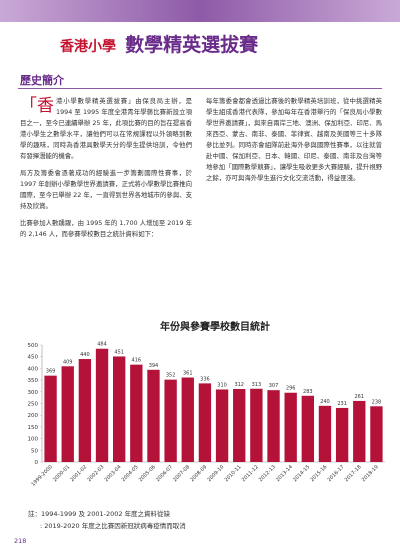 The width and height of the screenshot is (400, 551). Describe the element at coordinates (342, 404) in the screenshot. I see `value-label: 231` at that location.